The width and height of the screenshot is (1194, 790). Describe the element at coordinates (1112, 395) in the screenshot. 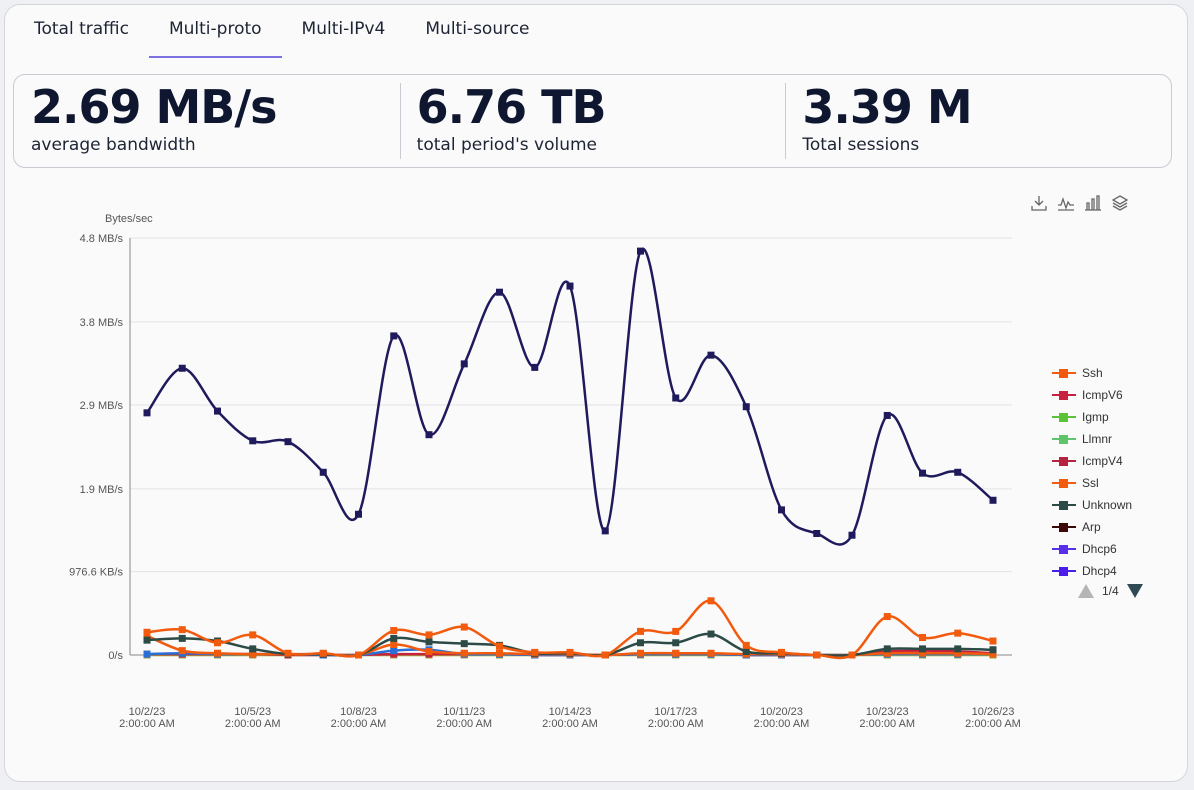

I see `legend-item: IcmpV6` at that location.